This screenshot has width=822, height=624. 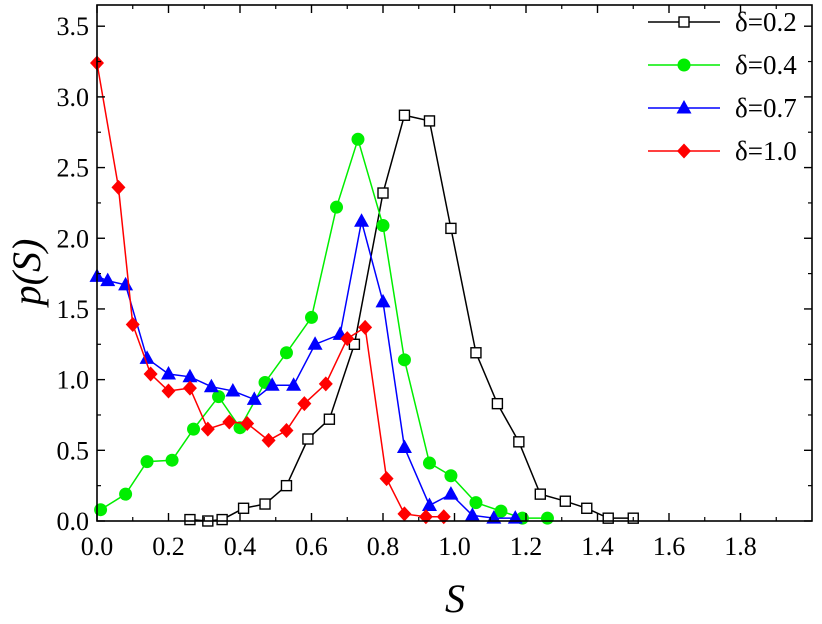 What do you see at coordinates (168, 546) in the screenshot?
I see `x-tick-label: 0.2` at bounding box center [168, 546].